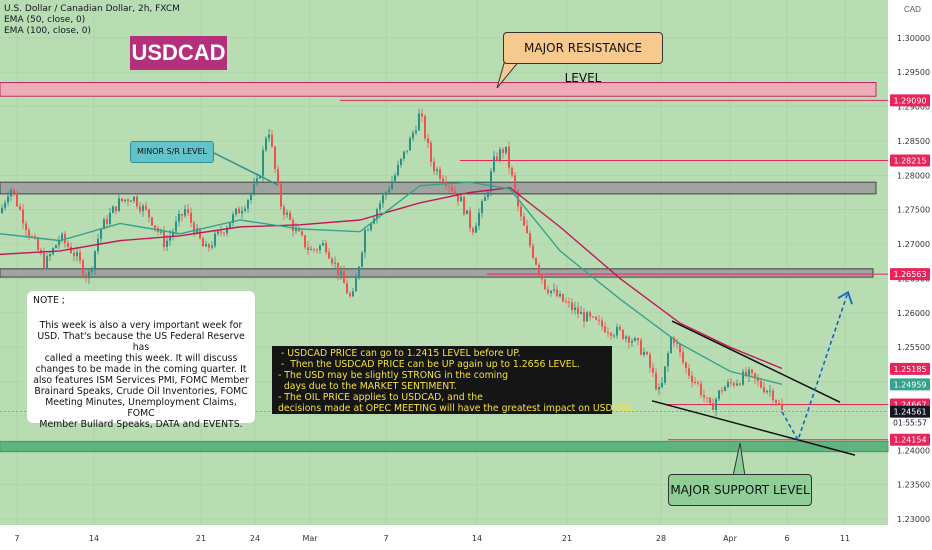  Describe the element at coordinates (432, 538) in the screenshot. I see `time-axis: 7 14 21 24 Mar 7 14 21 28 Apr 6 11` at that location.